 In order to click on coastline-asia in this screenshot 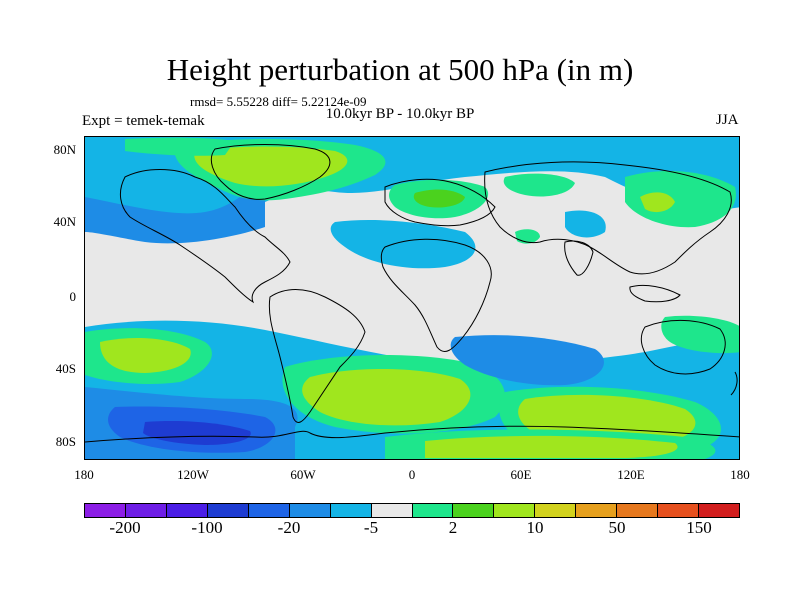, I will do `click(608, 218)`.